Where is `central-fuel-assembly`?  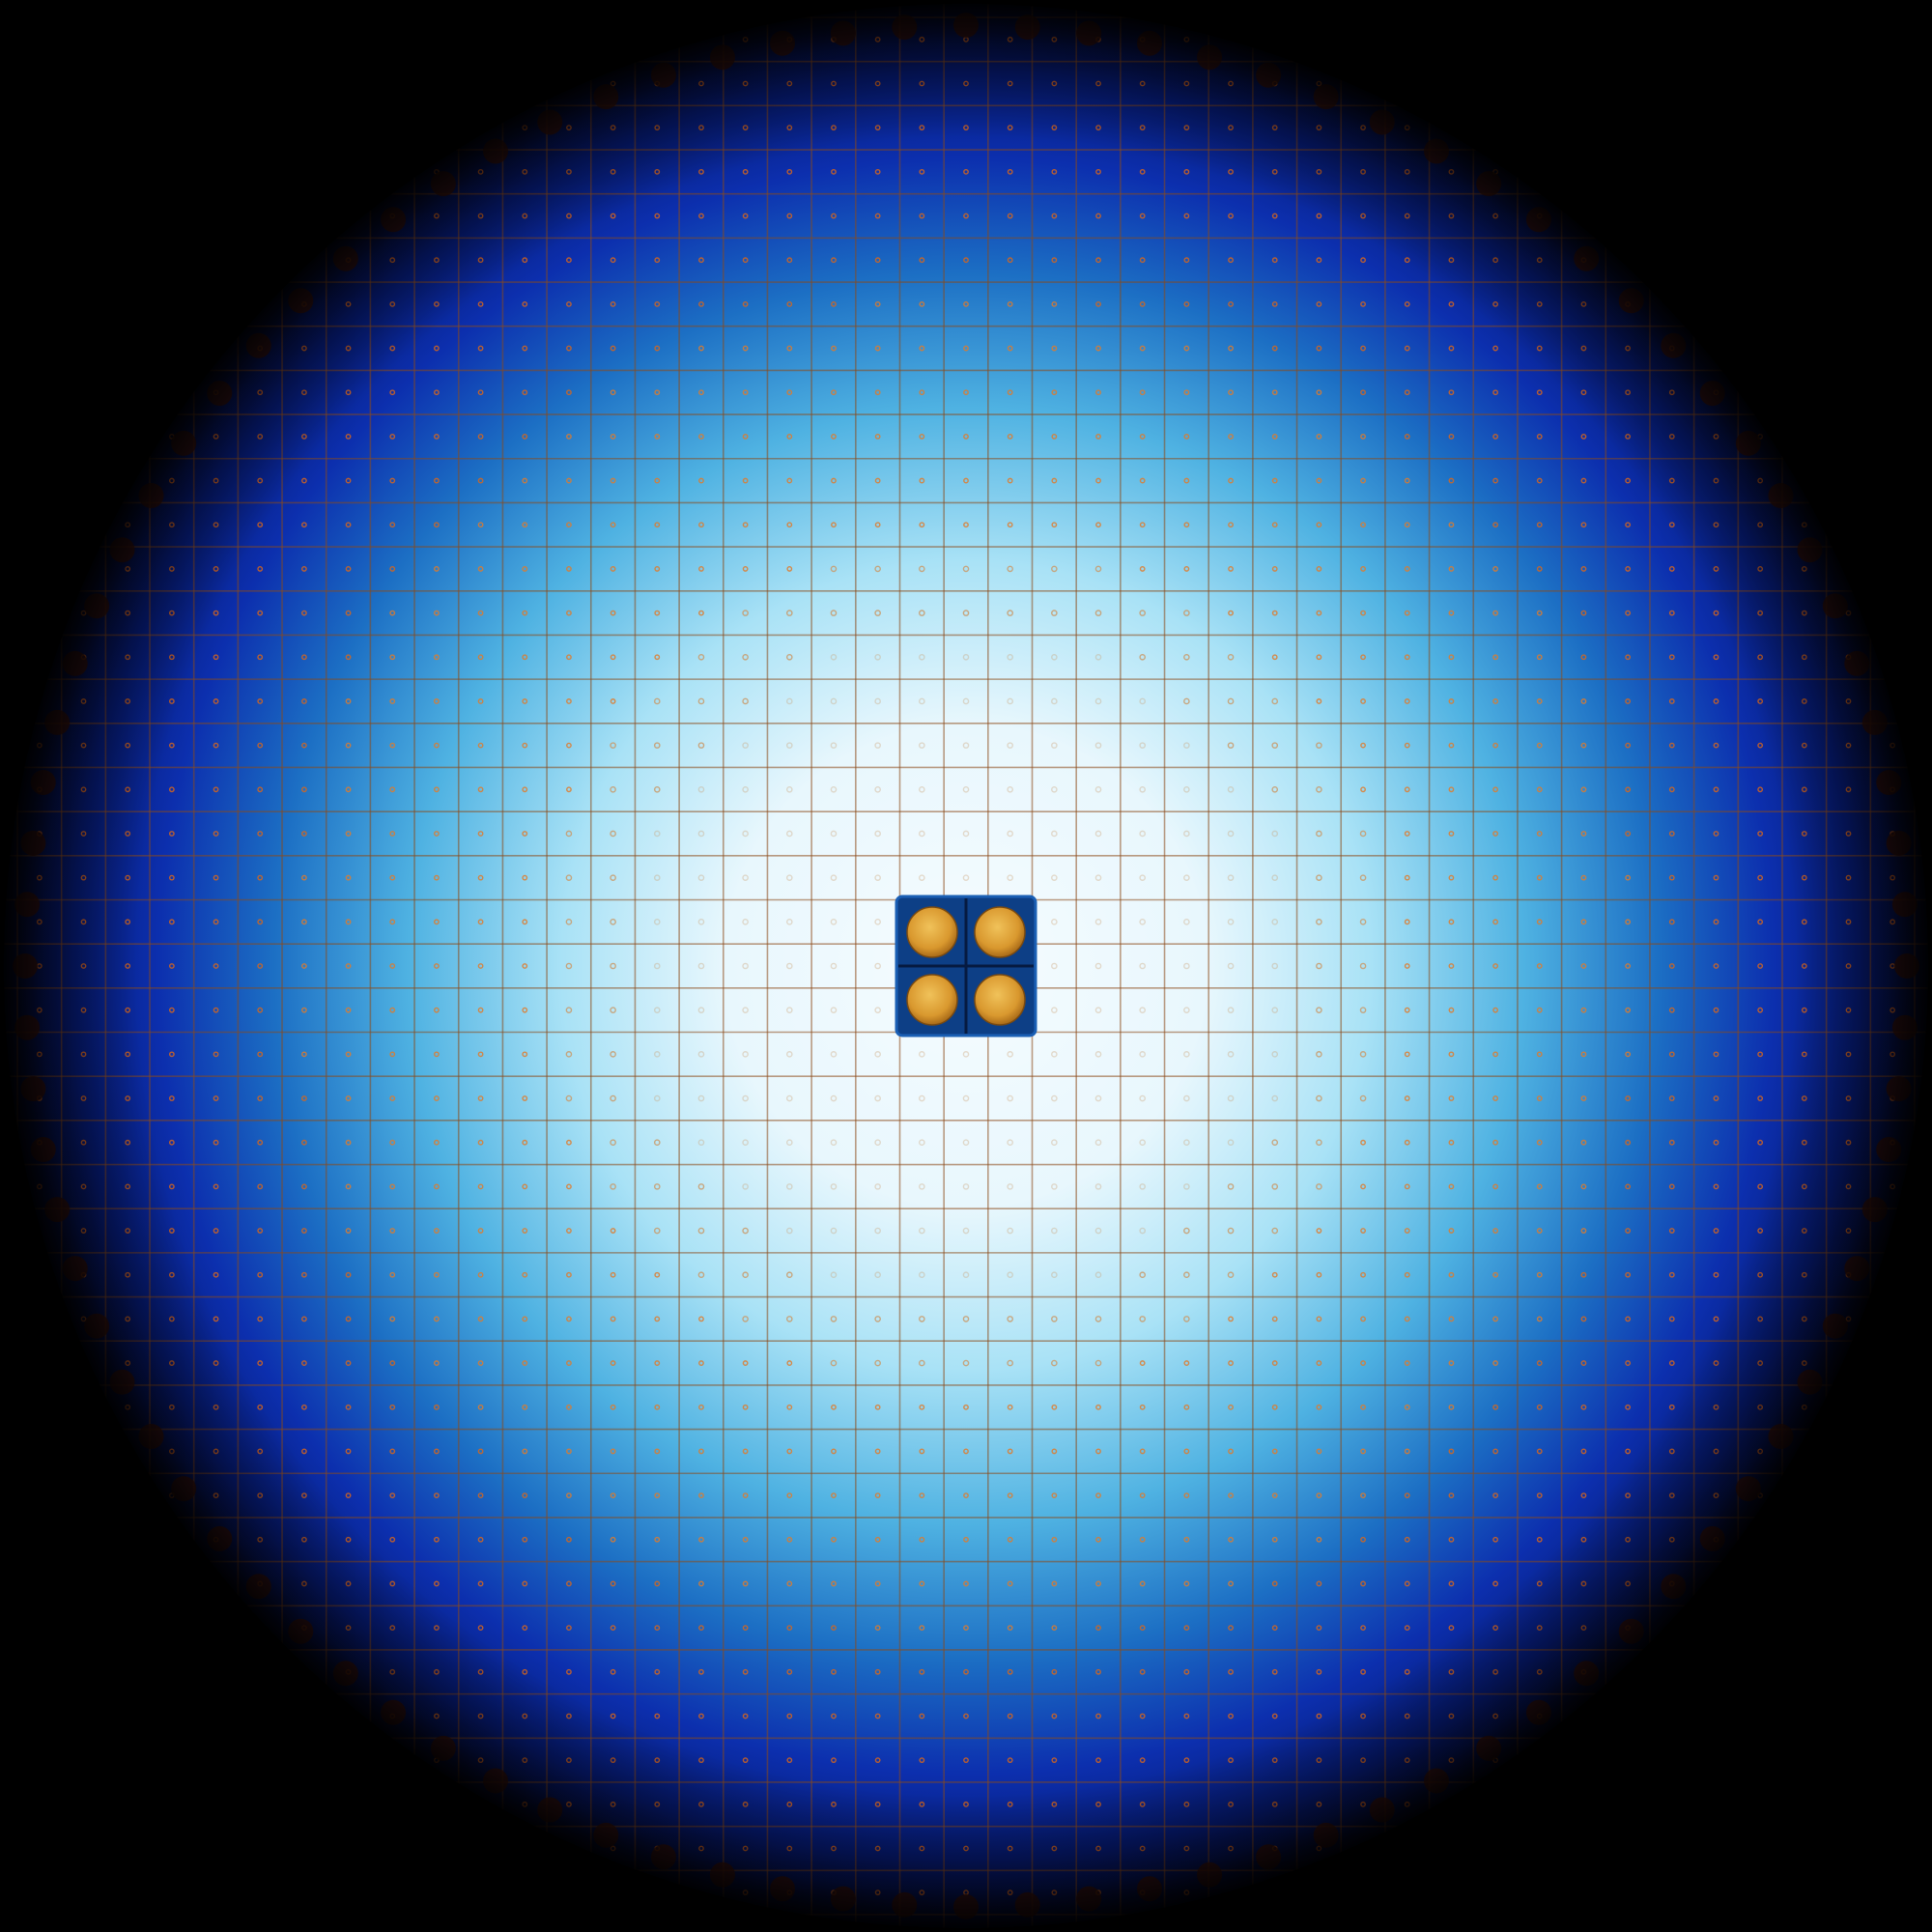
central-fuel-assembly is located at coordinates (966, 966).